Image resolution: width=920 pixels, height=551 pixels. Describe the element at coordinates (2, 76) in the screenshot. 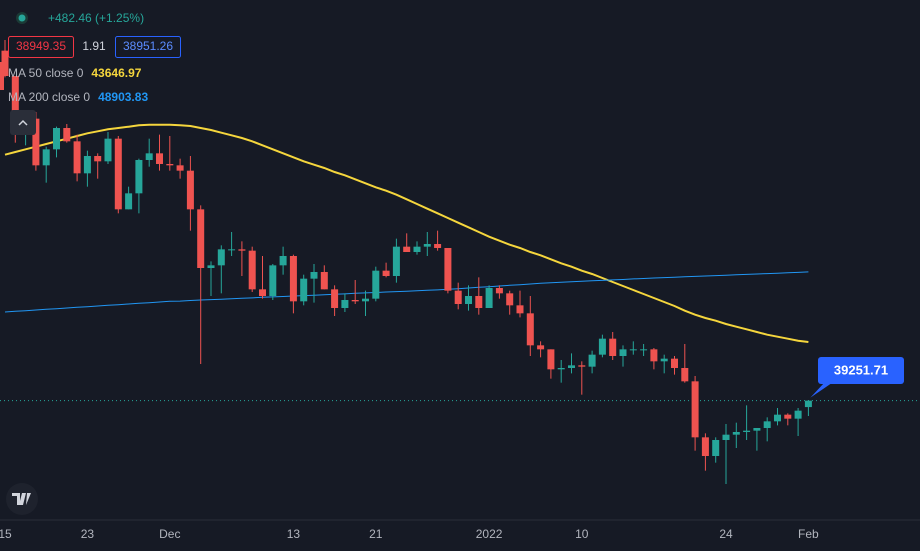

I see `edge-marker` at that location.